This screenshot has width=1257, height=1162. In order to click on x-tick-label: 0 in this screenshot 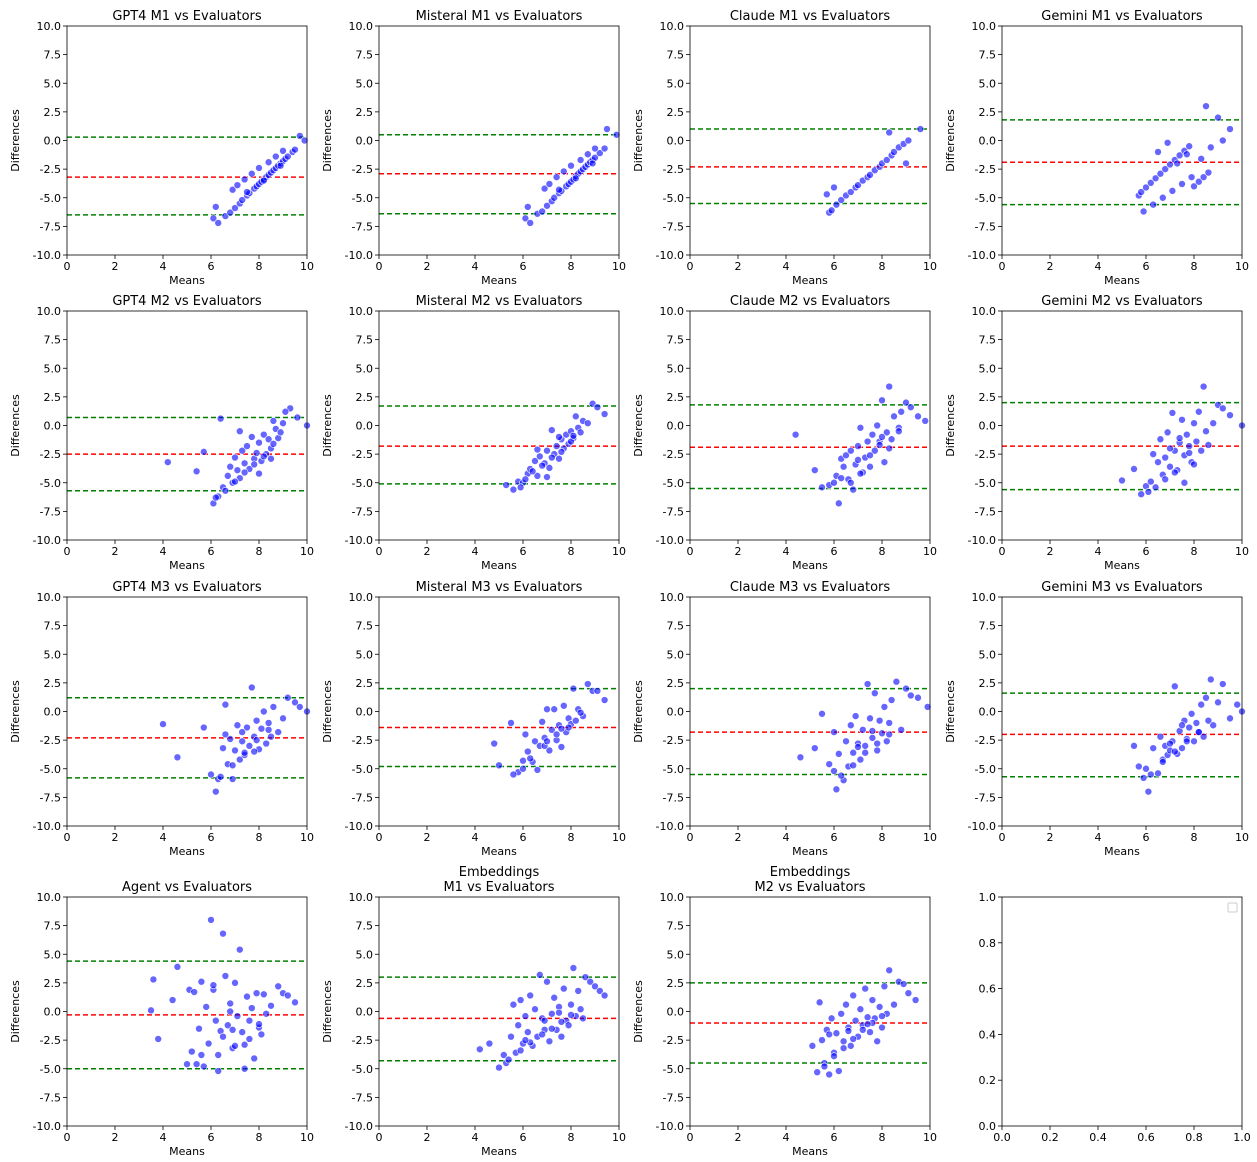, I will do `click(67, 266)`.